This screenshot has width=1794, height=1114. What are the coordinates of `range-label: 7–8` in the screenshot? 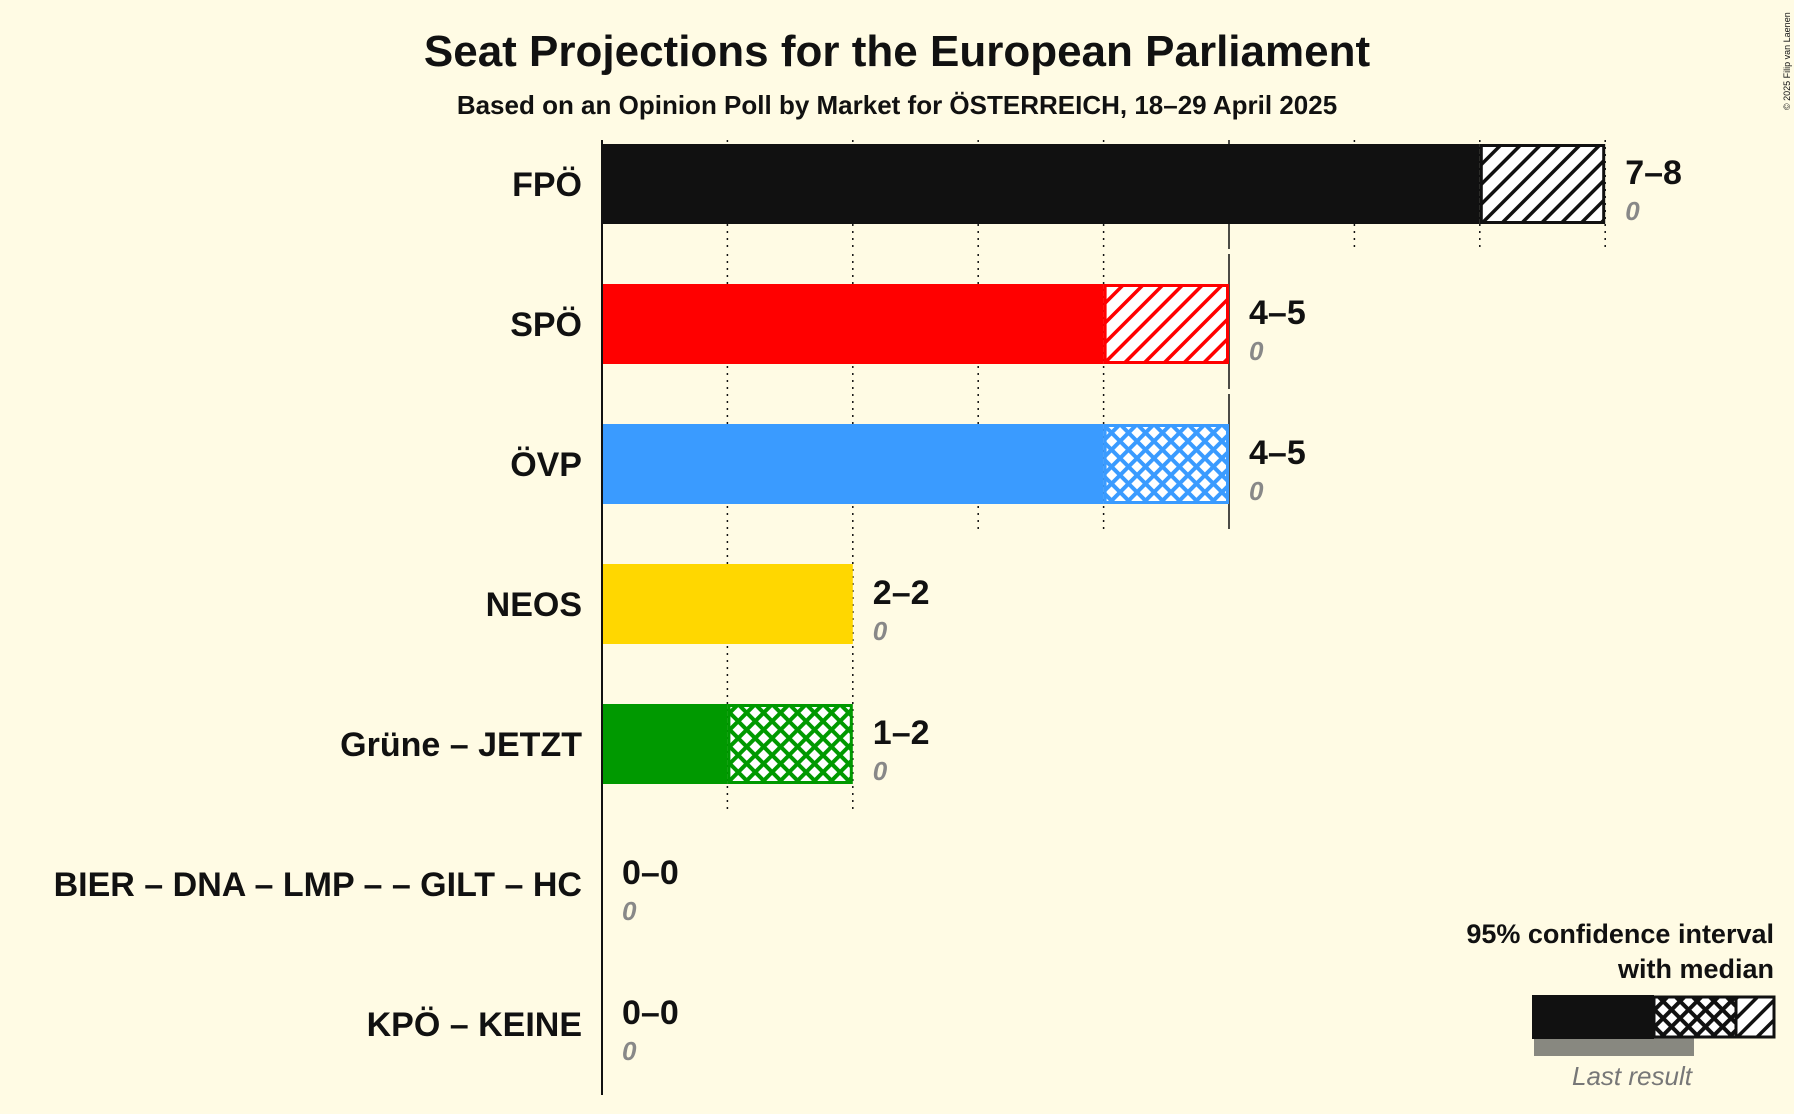 It's located at (1653, 173).